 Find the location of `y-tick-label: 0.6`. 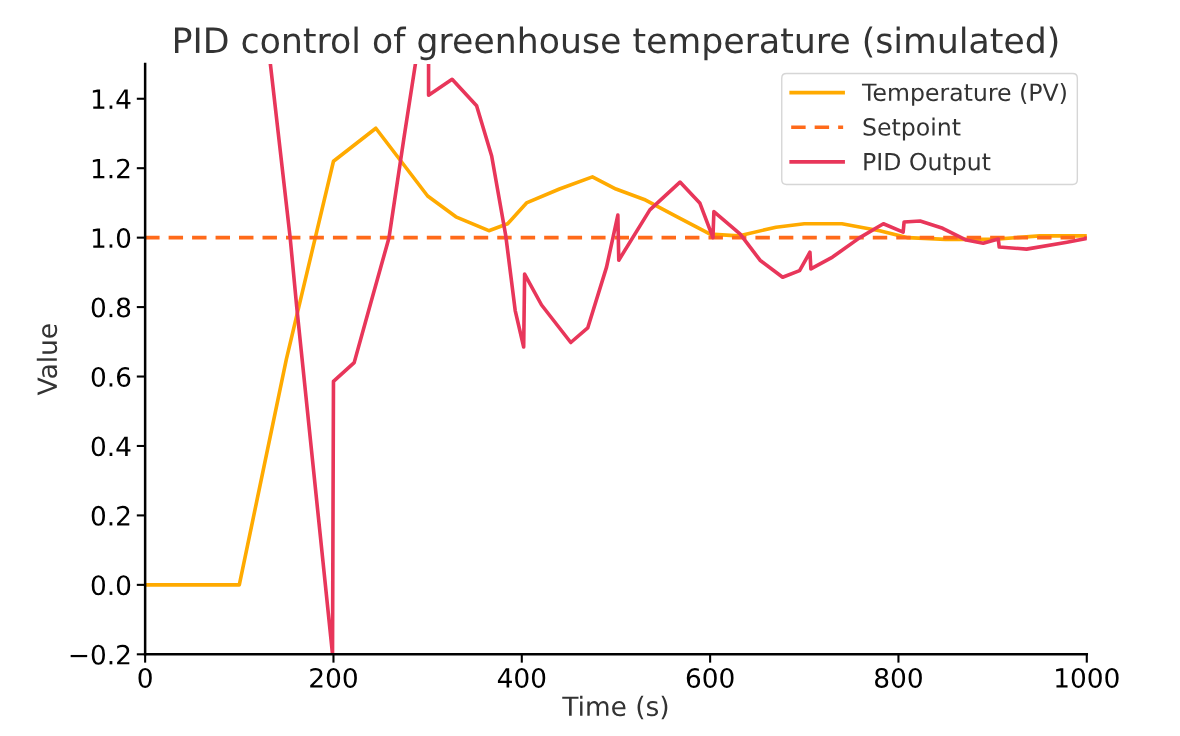

y-tick-label: 0.6 is located at coordinates (111, 376).